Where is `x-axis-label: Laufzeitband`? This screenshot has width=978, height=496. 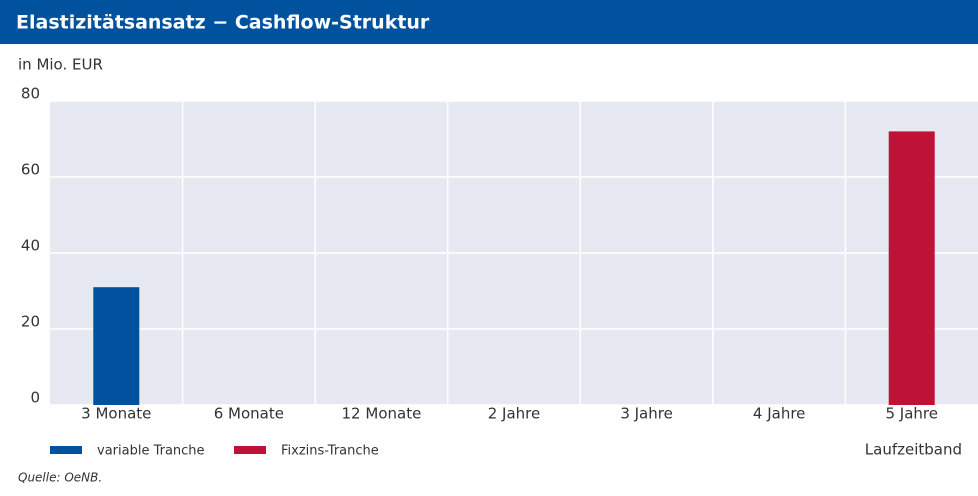 x-axis-label: Laufzeitband is located at coordinates (913, 450).